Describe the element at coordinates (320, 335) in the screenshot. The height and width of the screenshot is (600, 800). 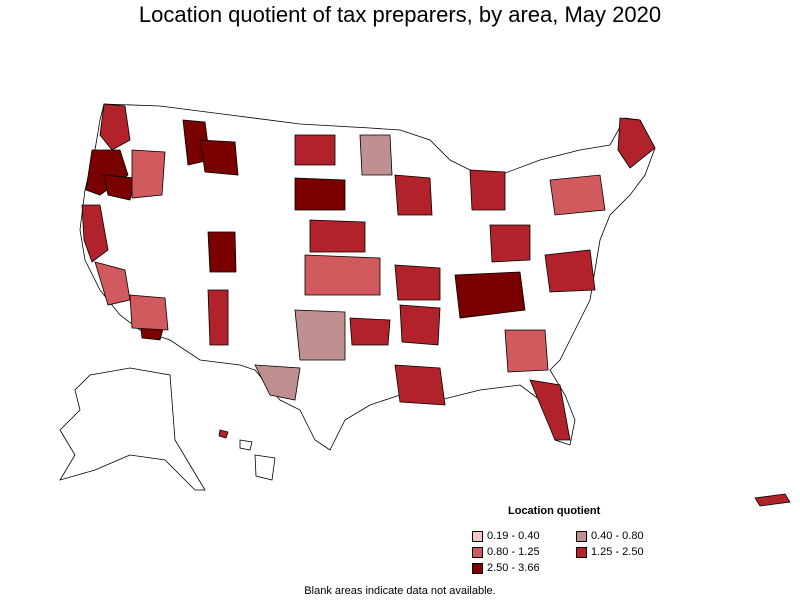
I see `region-texas-panhandle` at that location.